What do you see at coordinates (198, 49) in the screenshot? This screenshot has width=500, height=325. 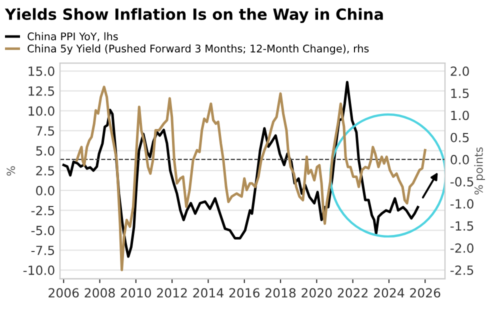 I see `legend-label: China 5y Yield (Pushed Forward 3 Months; 12-Month Change), rhs` at bounding box center [198, 49].